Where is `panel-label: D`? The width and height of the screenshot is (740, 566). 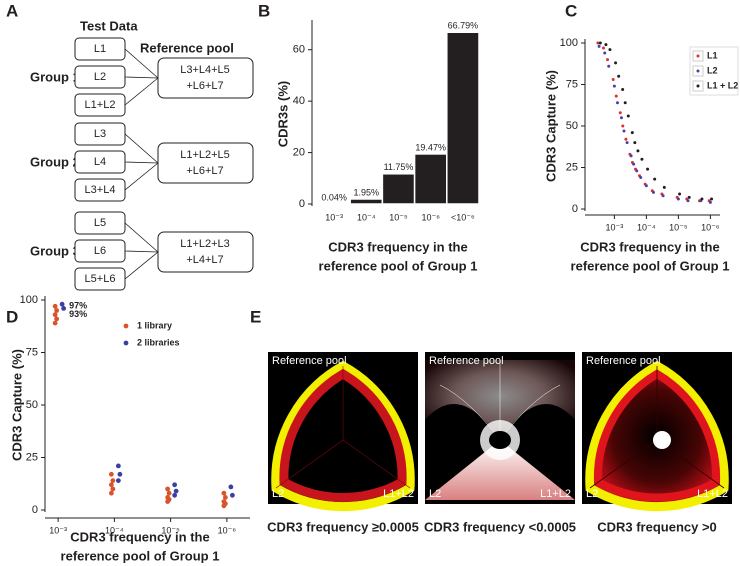 panel-label: D is located at coordinates (12, 316).